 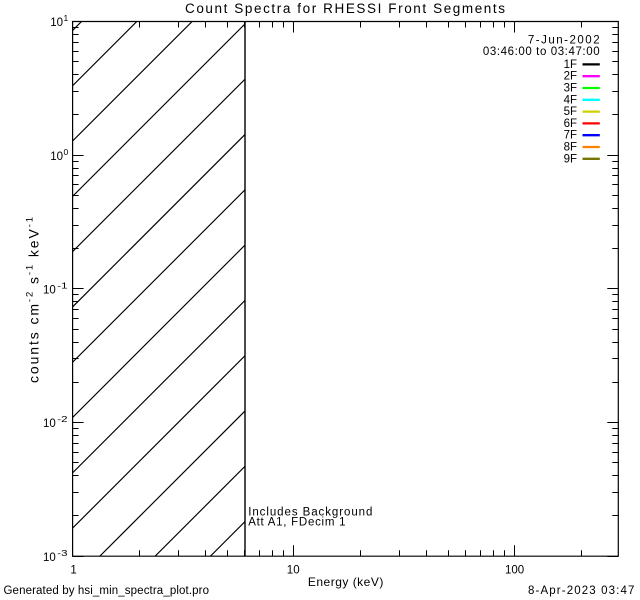 I want to click on svg-text: 8F, so click(x=570, y=148).